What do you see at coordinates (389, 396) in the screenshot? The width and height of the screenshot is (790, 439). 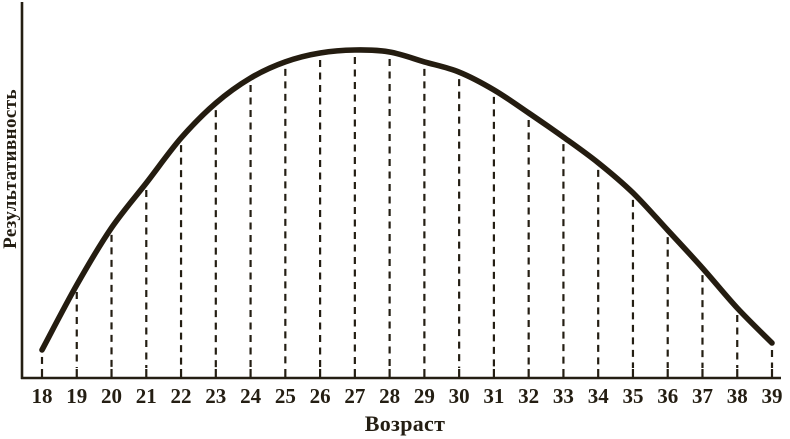 I see `x-tick-label: 28` at bounding box center [389, 396].